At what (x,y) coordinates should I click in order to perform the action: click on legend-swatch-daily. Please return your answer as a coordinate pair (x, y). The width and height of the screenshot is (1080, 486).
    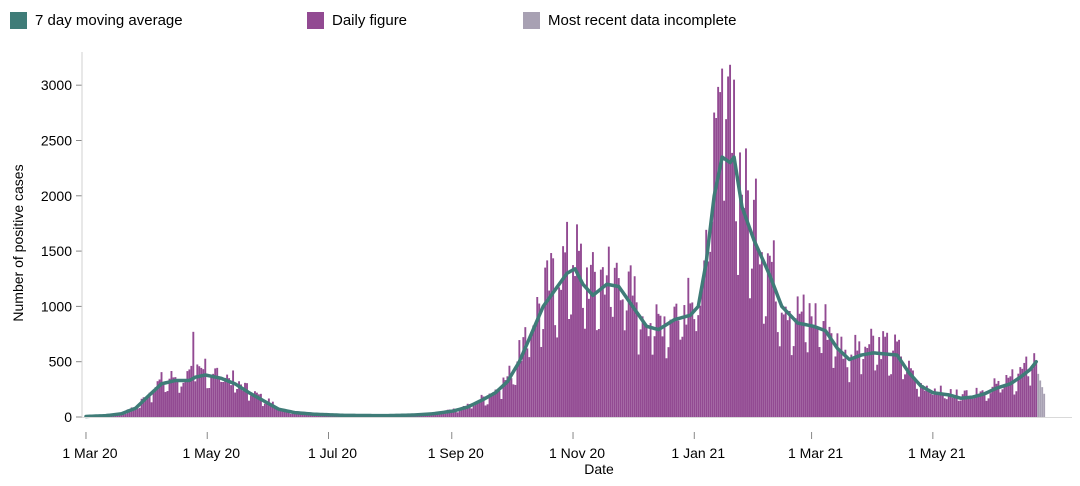
    Looking at the image, I should click on (315, 20).